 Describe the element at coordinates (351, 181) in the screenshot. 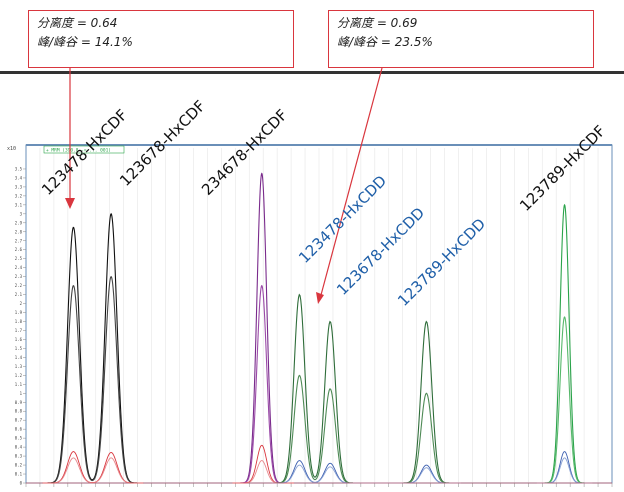

I see `arrow-line-right` at that location.